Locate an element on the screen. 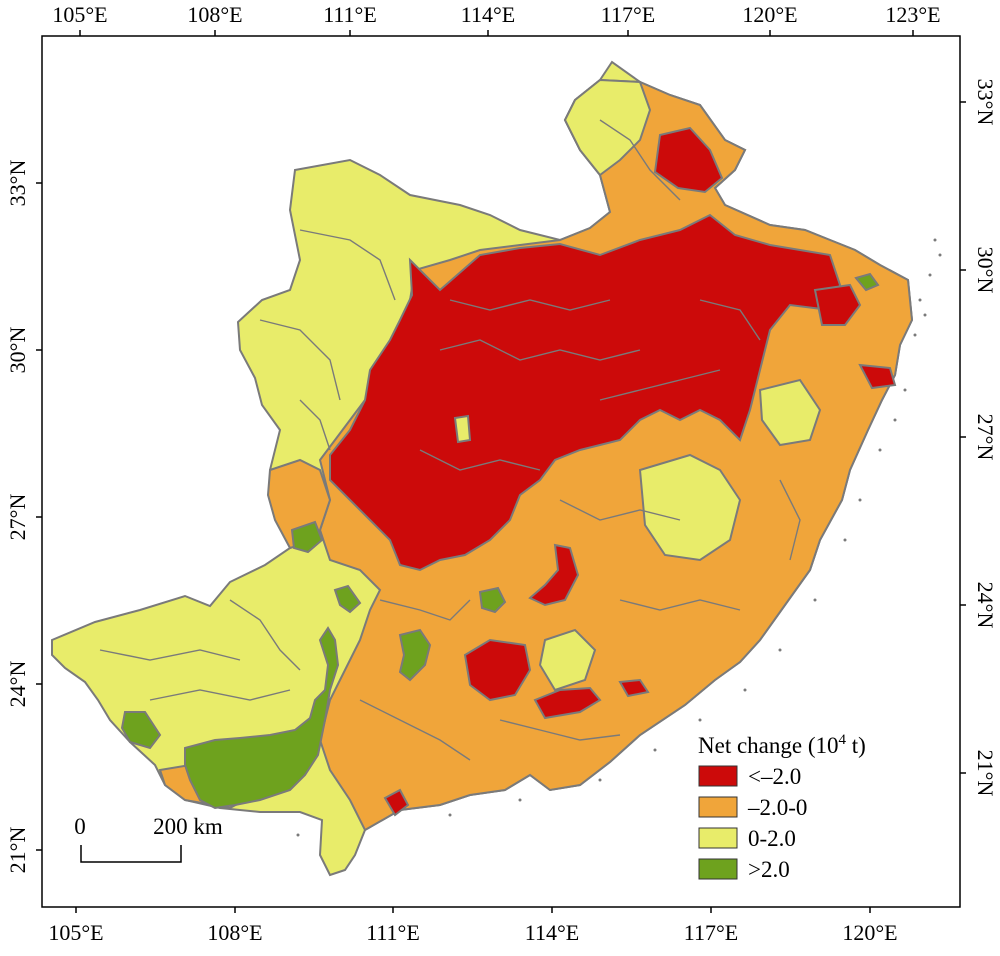 This screenshot has height=956, width=1000. scale-bar-line is located at coordinates (131, 854).